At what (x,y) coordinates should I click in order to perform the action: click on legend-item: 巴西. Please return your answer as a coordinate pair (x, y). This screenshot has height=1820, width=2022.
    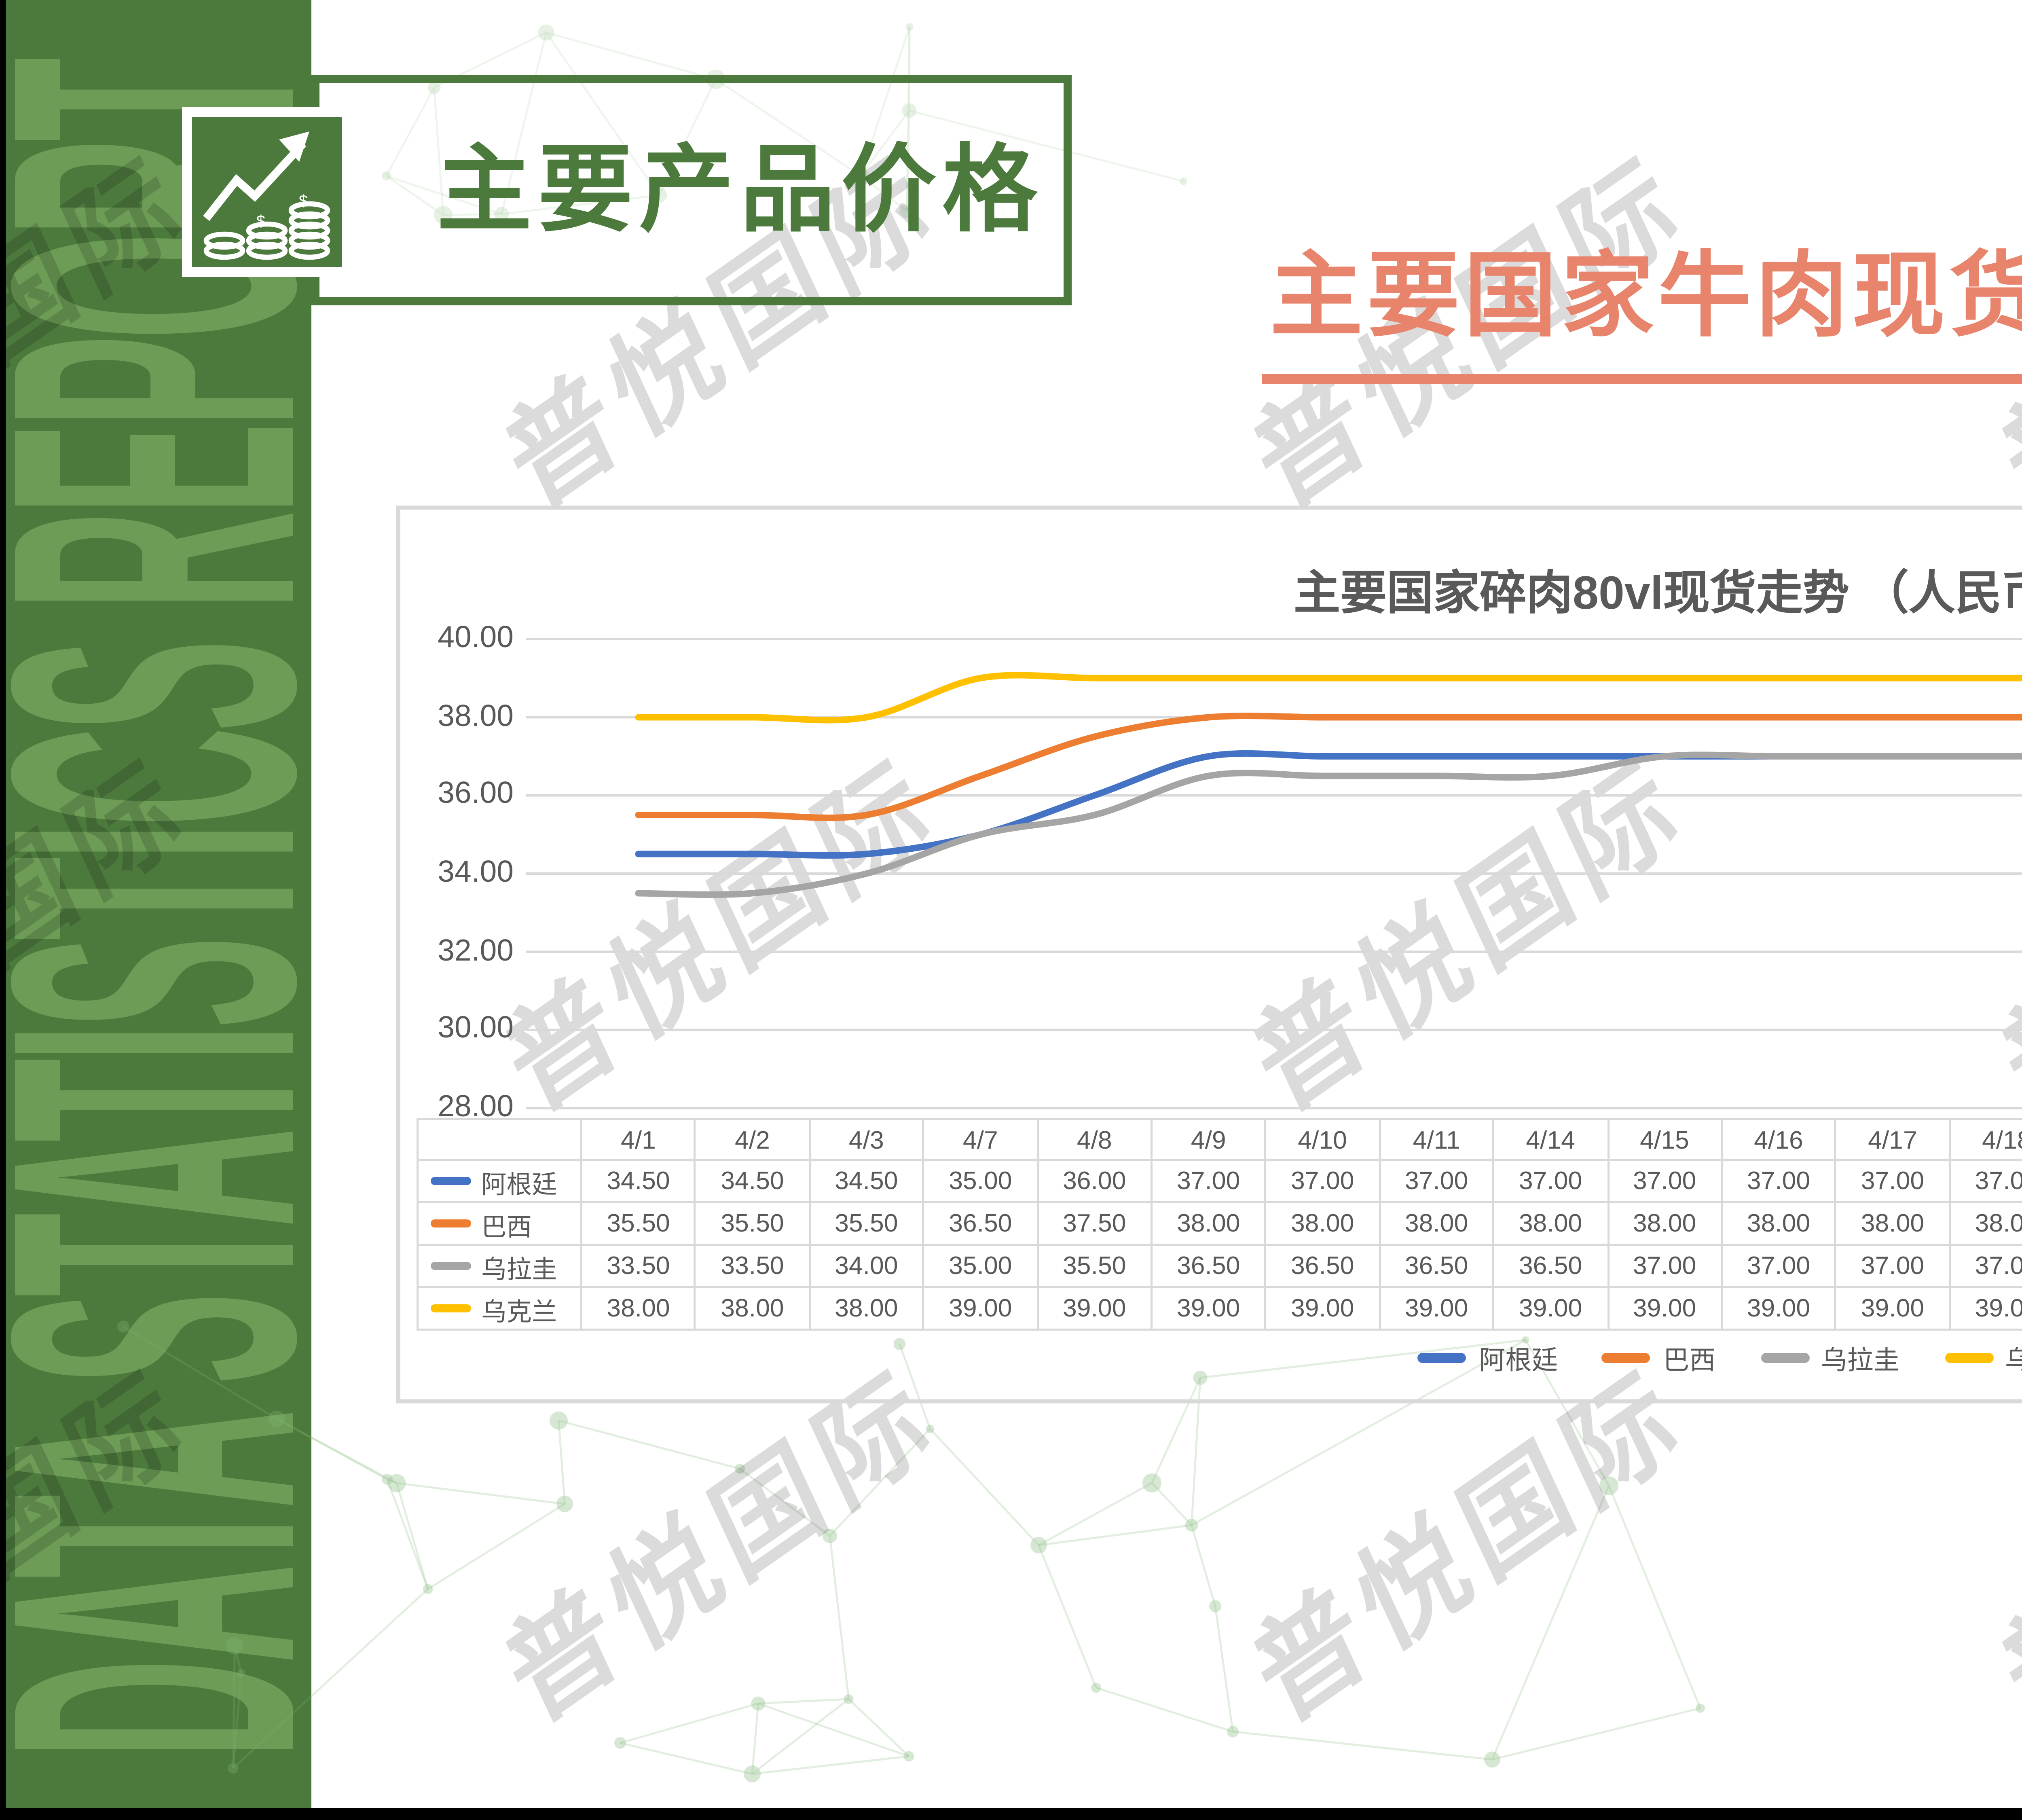
    Looking at the image, I should click on (1659, 1358).